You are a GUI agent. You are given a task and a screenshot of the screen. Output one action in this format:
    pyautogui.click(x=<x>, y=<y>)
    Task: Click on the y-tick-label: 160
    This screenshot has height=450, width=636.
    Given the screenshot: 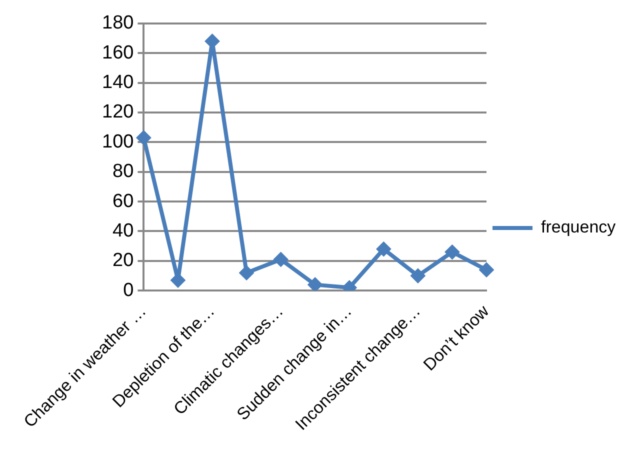 What is the action you would take?
    pyautogui.click(x=118, y=53)
    